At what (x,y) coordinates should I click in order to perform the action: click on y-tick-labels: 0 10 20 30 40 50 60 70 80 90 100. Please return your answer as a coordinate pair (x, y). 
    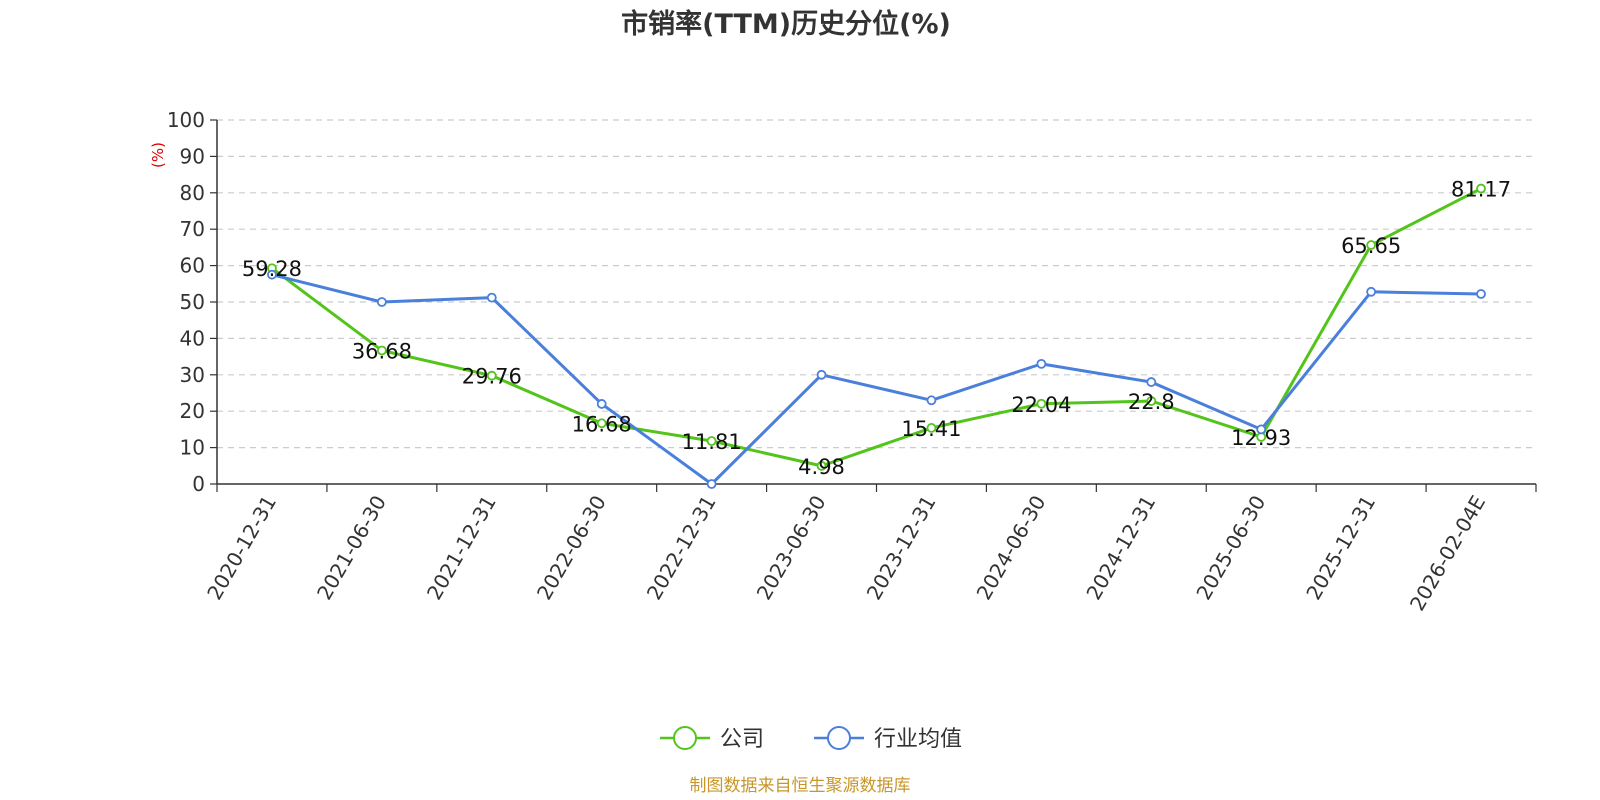
    Looking at the image, I should click on (186, 302).